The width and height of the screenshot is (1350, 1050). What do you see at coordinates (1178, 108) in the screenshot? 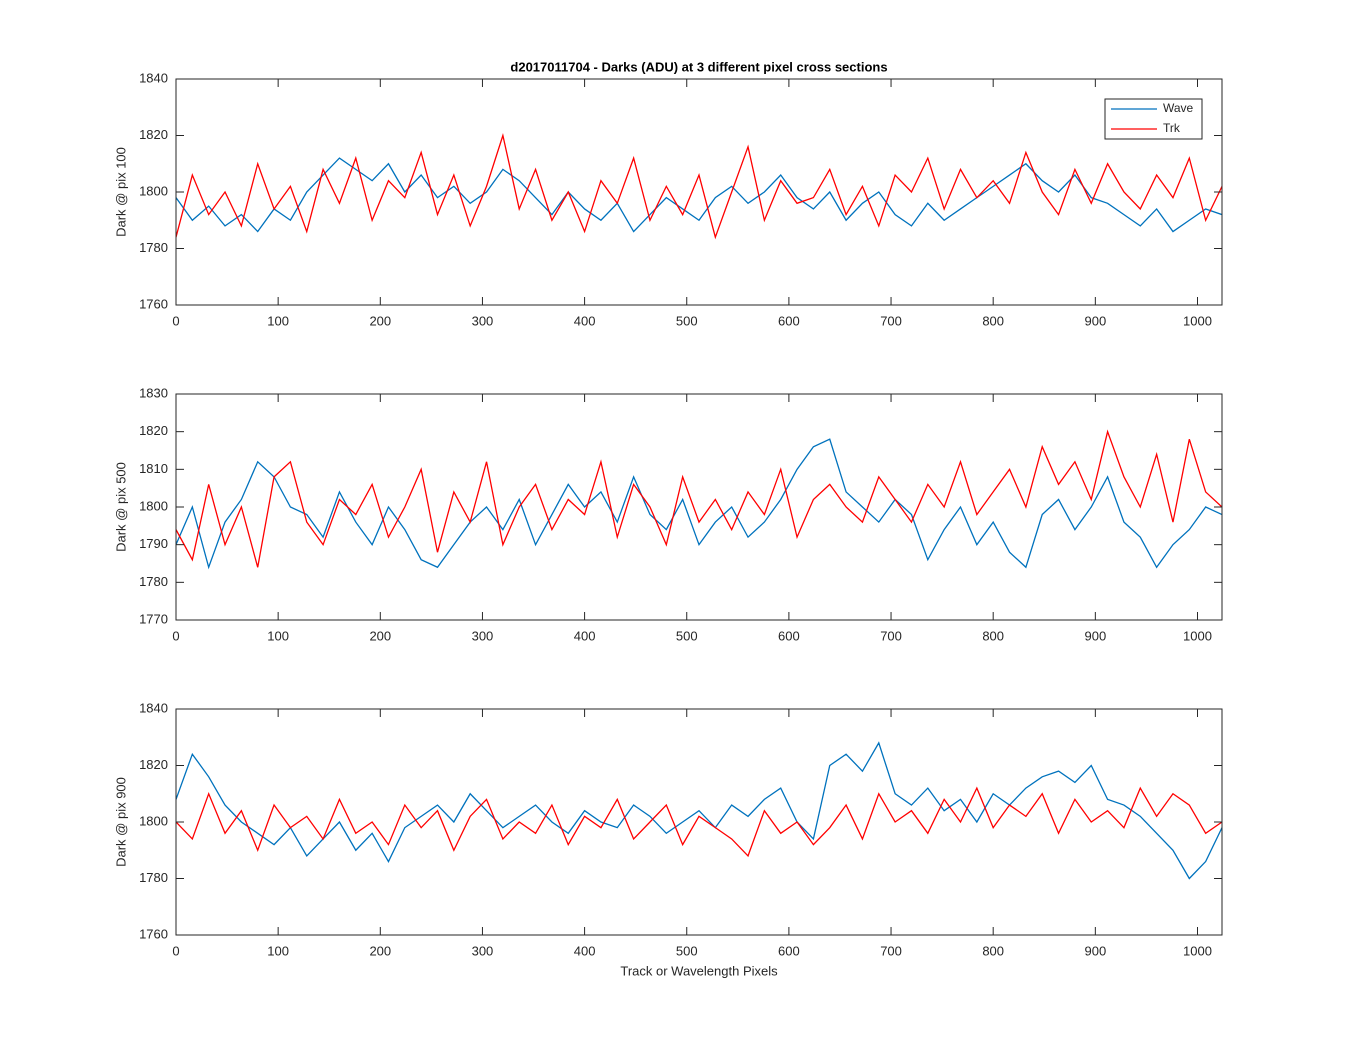
I see `legend-label: Wave` at bounding box center [1178, 108].